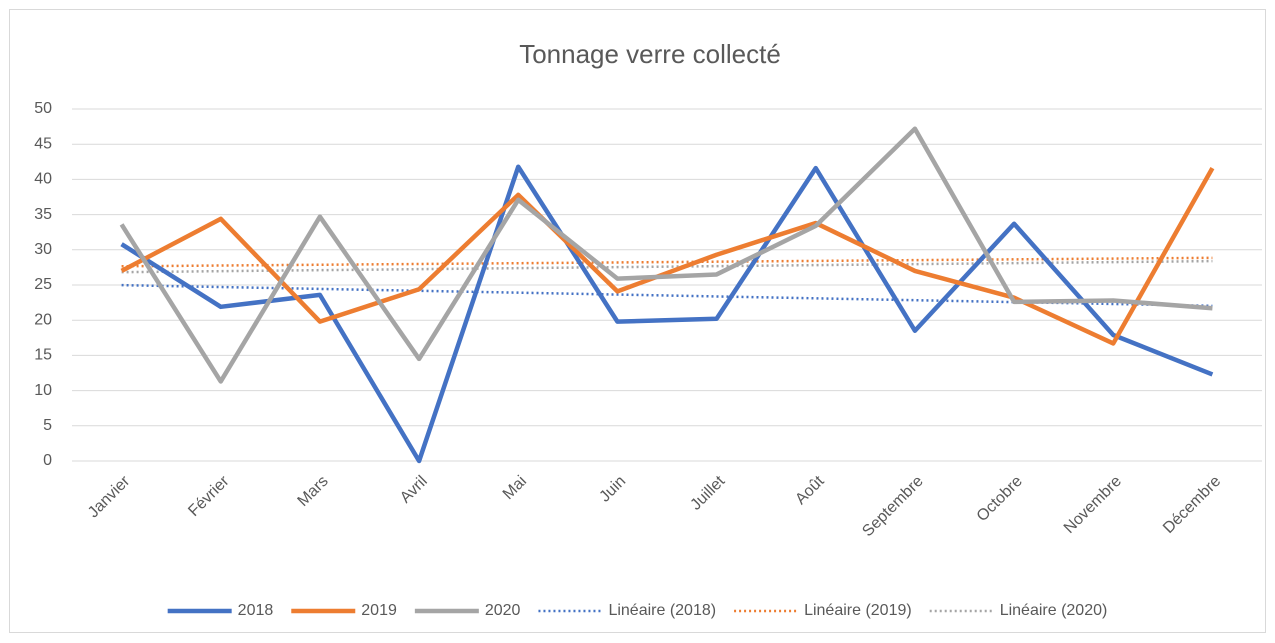 The width and height of the screenshot is (1275, 643). Describe the element at coordinates (43, 355) in the screenshot. I see `y-tick-label: 15` at that location.